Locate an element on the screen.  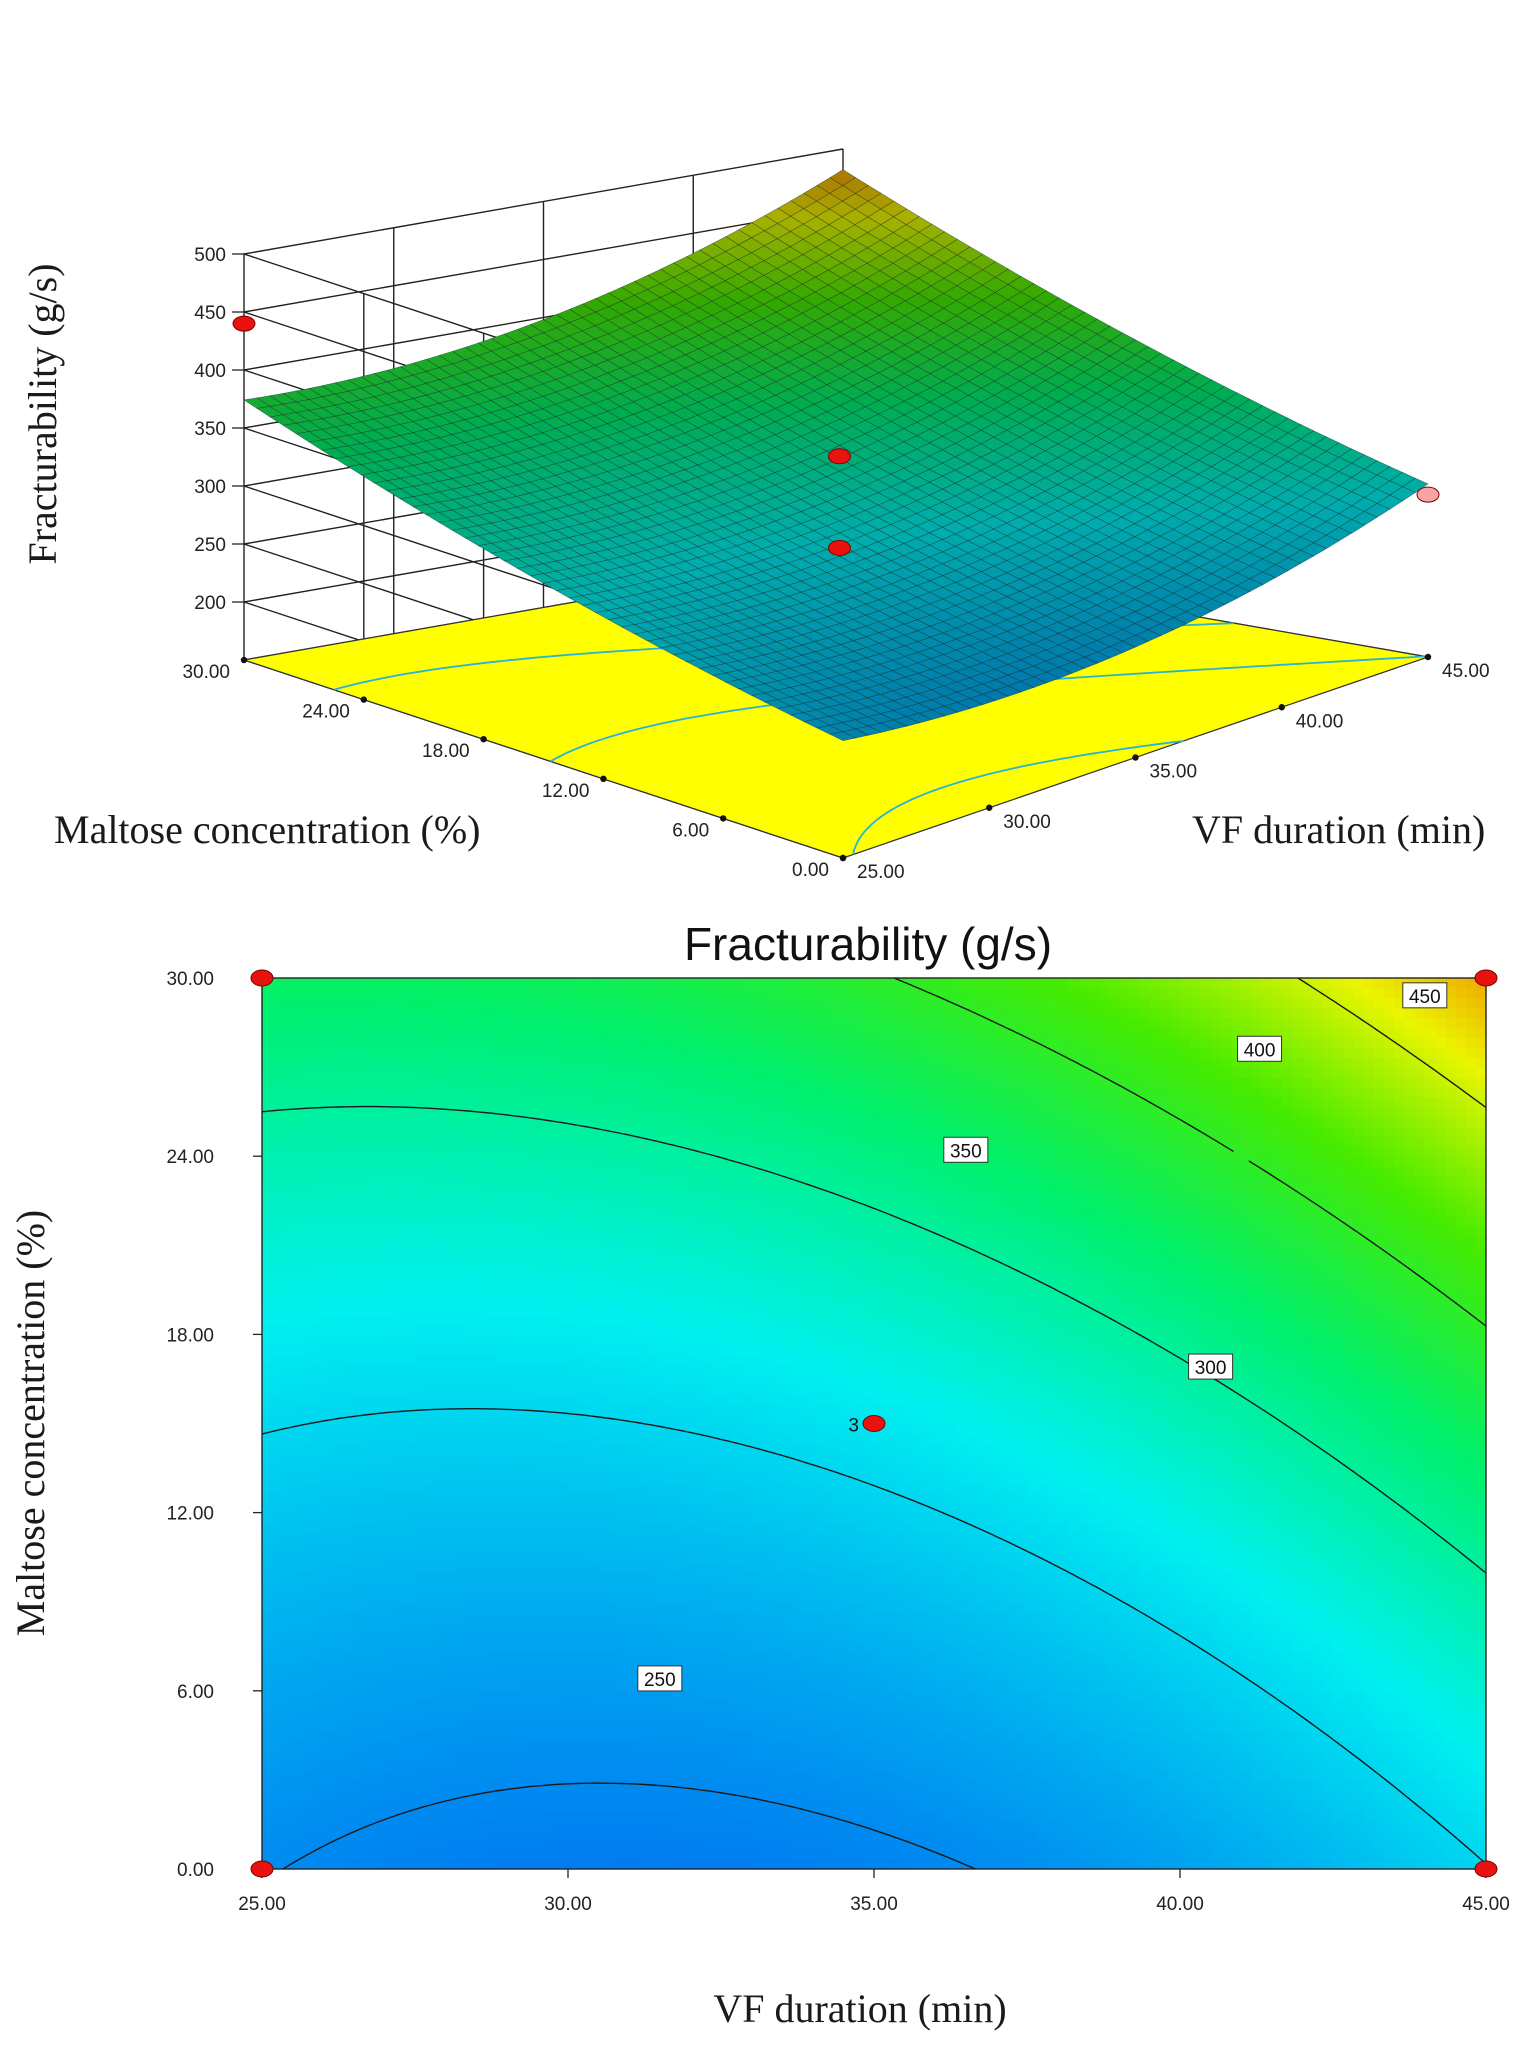
contour-label: 350 is located at coordinates (966, 1149).